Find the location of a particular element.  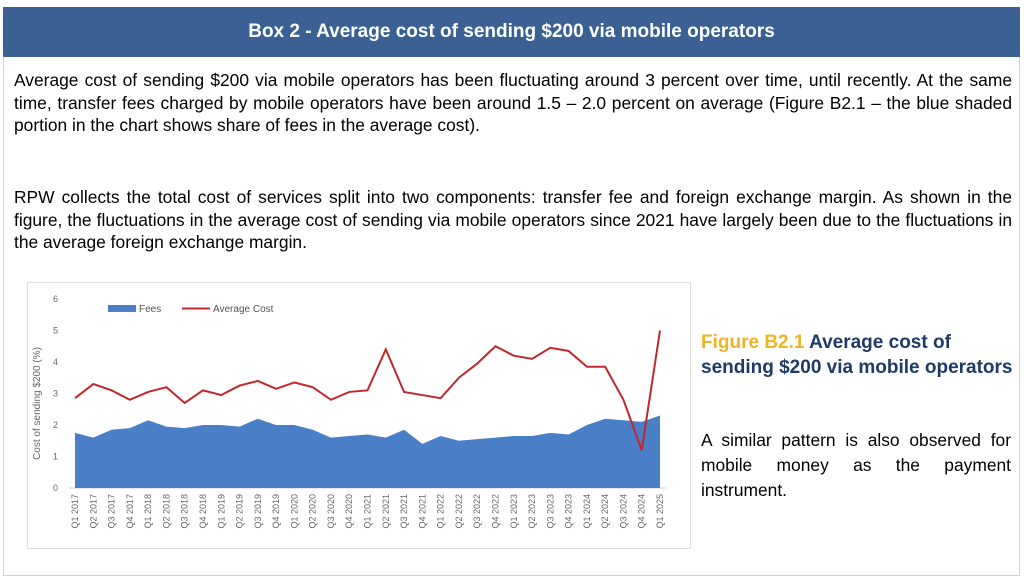

x-tick-label: Q4 2024 is located at coordinates (642, 511).